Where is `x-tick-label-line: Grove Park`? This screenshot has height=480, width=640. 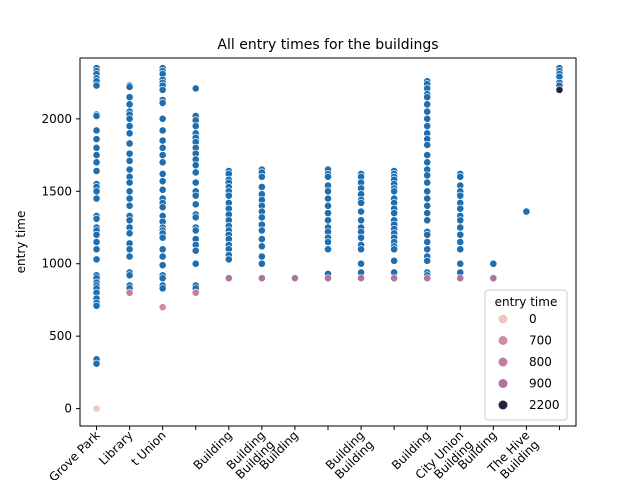
x-tick-label-line: Grove Park is located at coordinates (74, 454).